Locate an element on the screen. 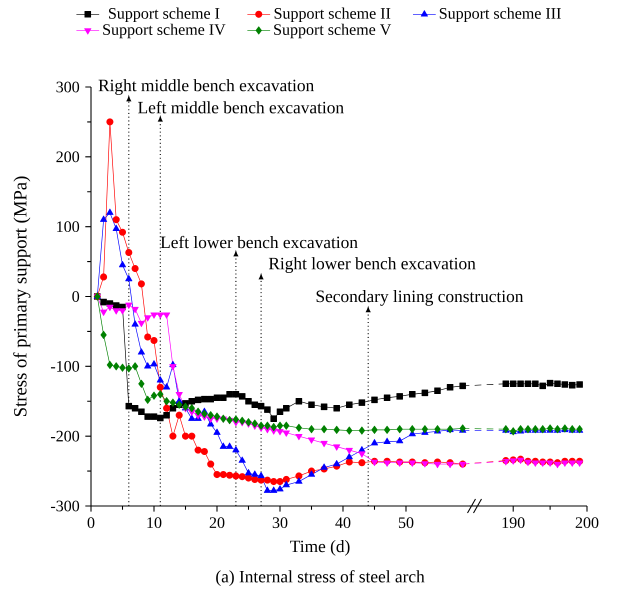 The height and width of the screenshot is (595, 640). y-tick-label: 100 is located at coordinates (68, 226).